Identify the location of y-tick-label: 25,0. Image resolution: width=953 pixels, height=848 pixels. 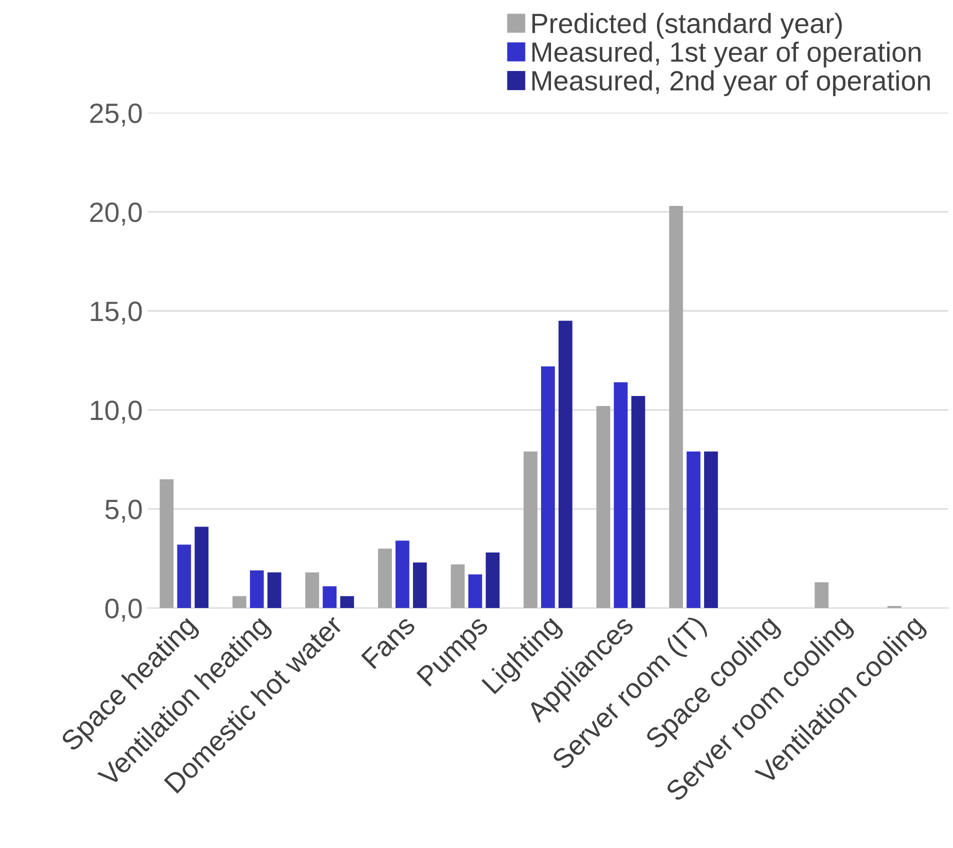
(116, 114).